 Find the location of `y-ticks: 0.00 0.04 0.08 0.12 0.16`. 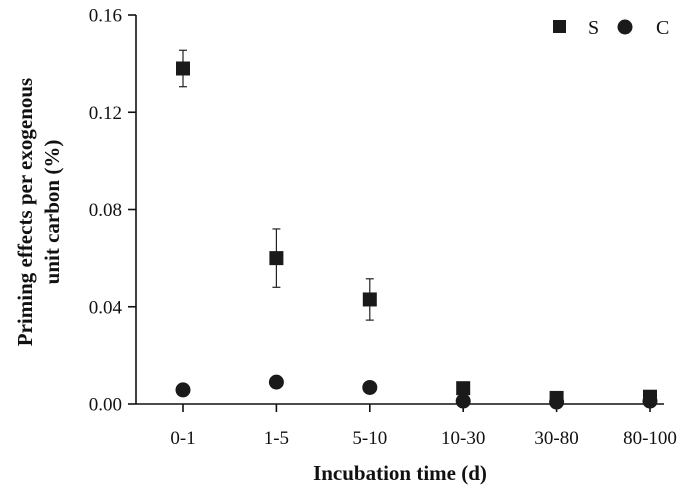

y-ticks: 0.00 0.04 0.08 0.12 0.16 is located at coordinates (112, 211).